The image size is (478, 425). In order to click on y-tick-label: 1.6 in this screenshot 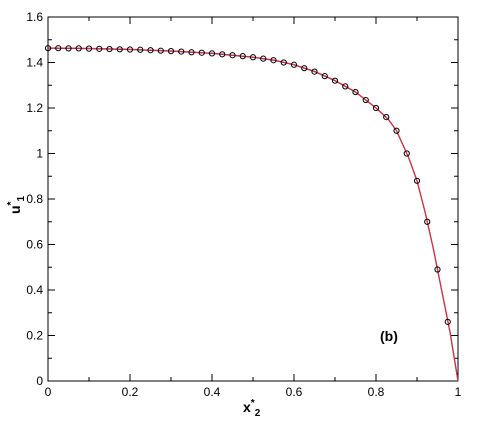, I will do `click(34, 17)`.